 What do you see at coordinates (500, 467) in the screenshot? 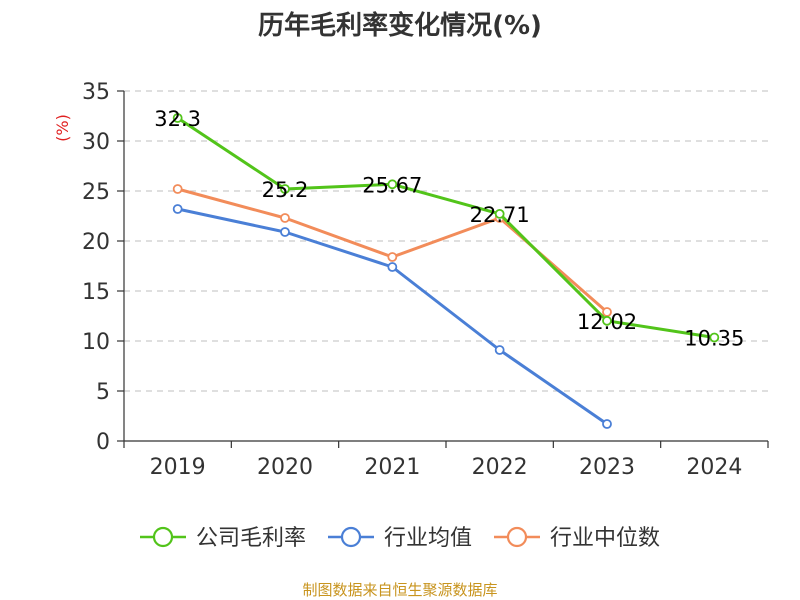
I see `x-tick-label: 2022` at bounding box center [500, 467].